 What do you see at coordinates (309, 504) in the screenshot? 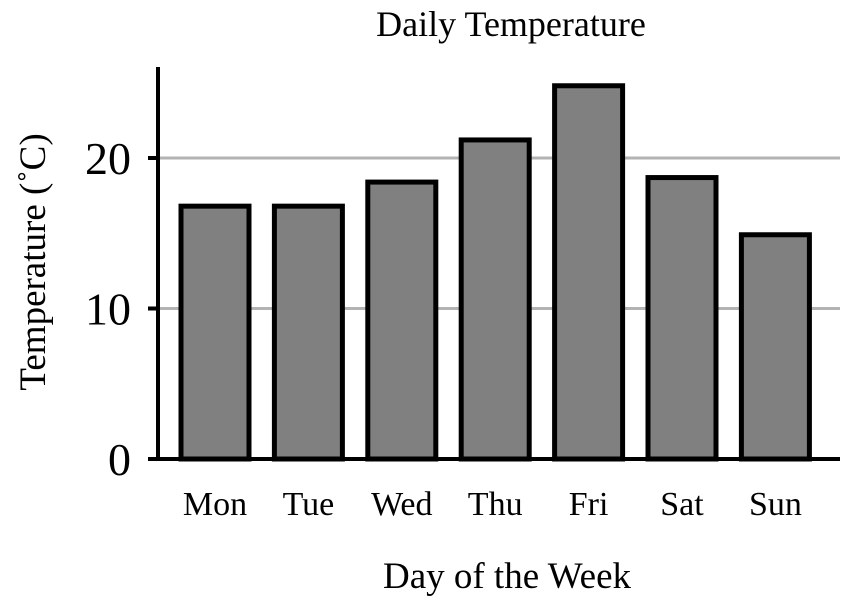
I see `x-tick-label-tue: Tue` at bounding box center [309, 504].